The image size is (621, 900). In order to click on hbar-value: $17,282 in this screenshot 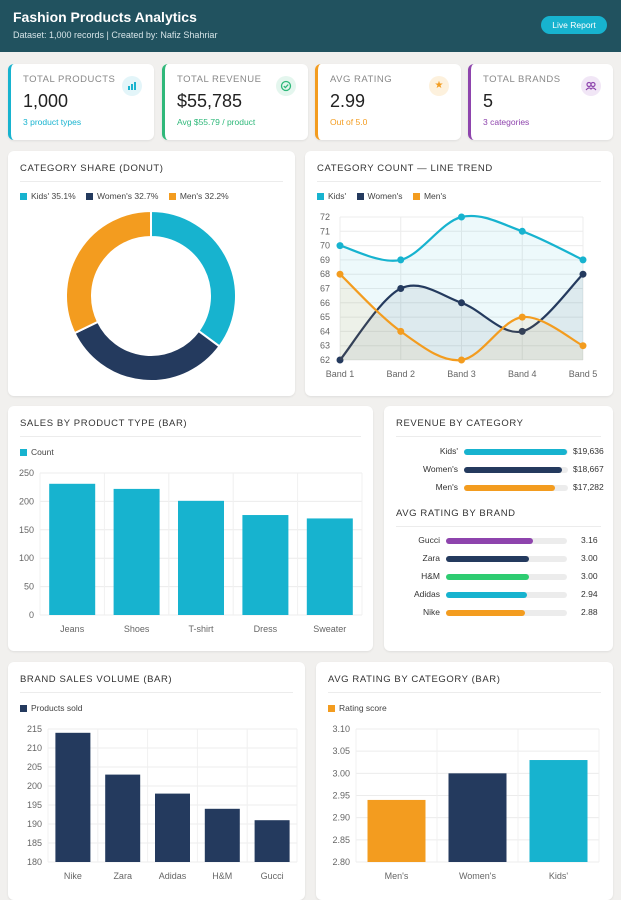, I will do `click(588, 487)`.